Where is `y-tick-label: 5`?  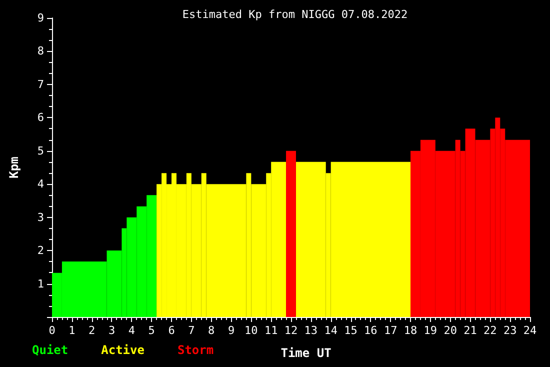 y-tick-label: 5 is located at coordinates (40, 151).